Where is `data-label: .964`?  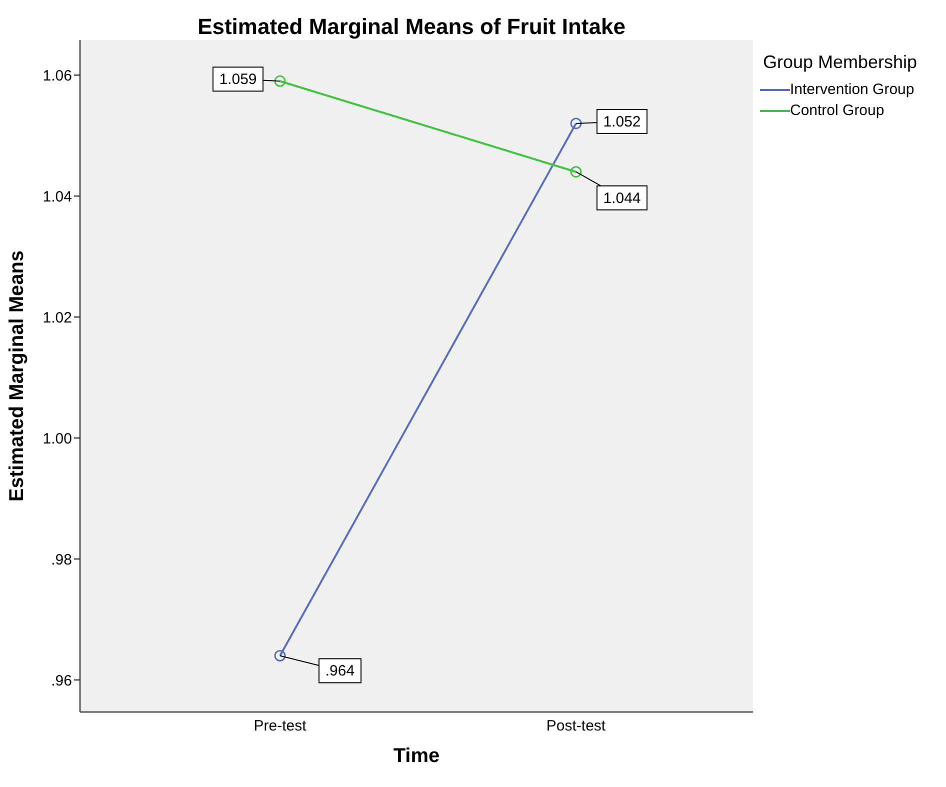 data-label: .964 is located at coordinates (340, 671).